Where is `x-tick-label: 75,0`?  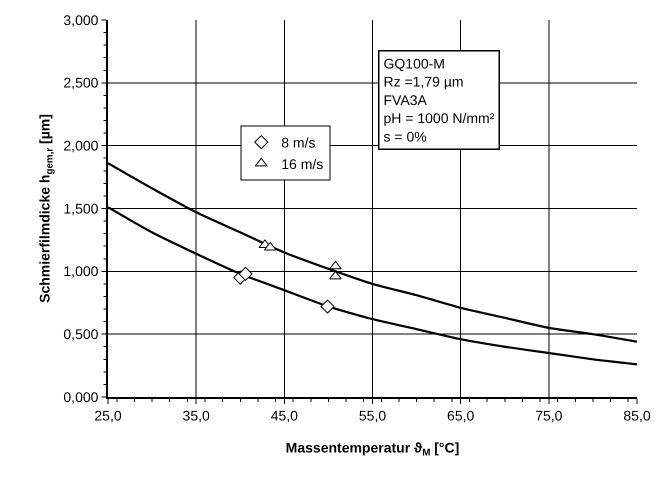
x-tick-label: 75,0 is located at coordinates (549, 416).